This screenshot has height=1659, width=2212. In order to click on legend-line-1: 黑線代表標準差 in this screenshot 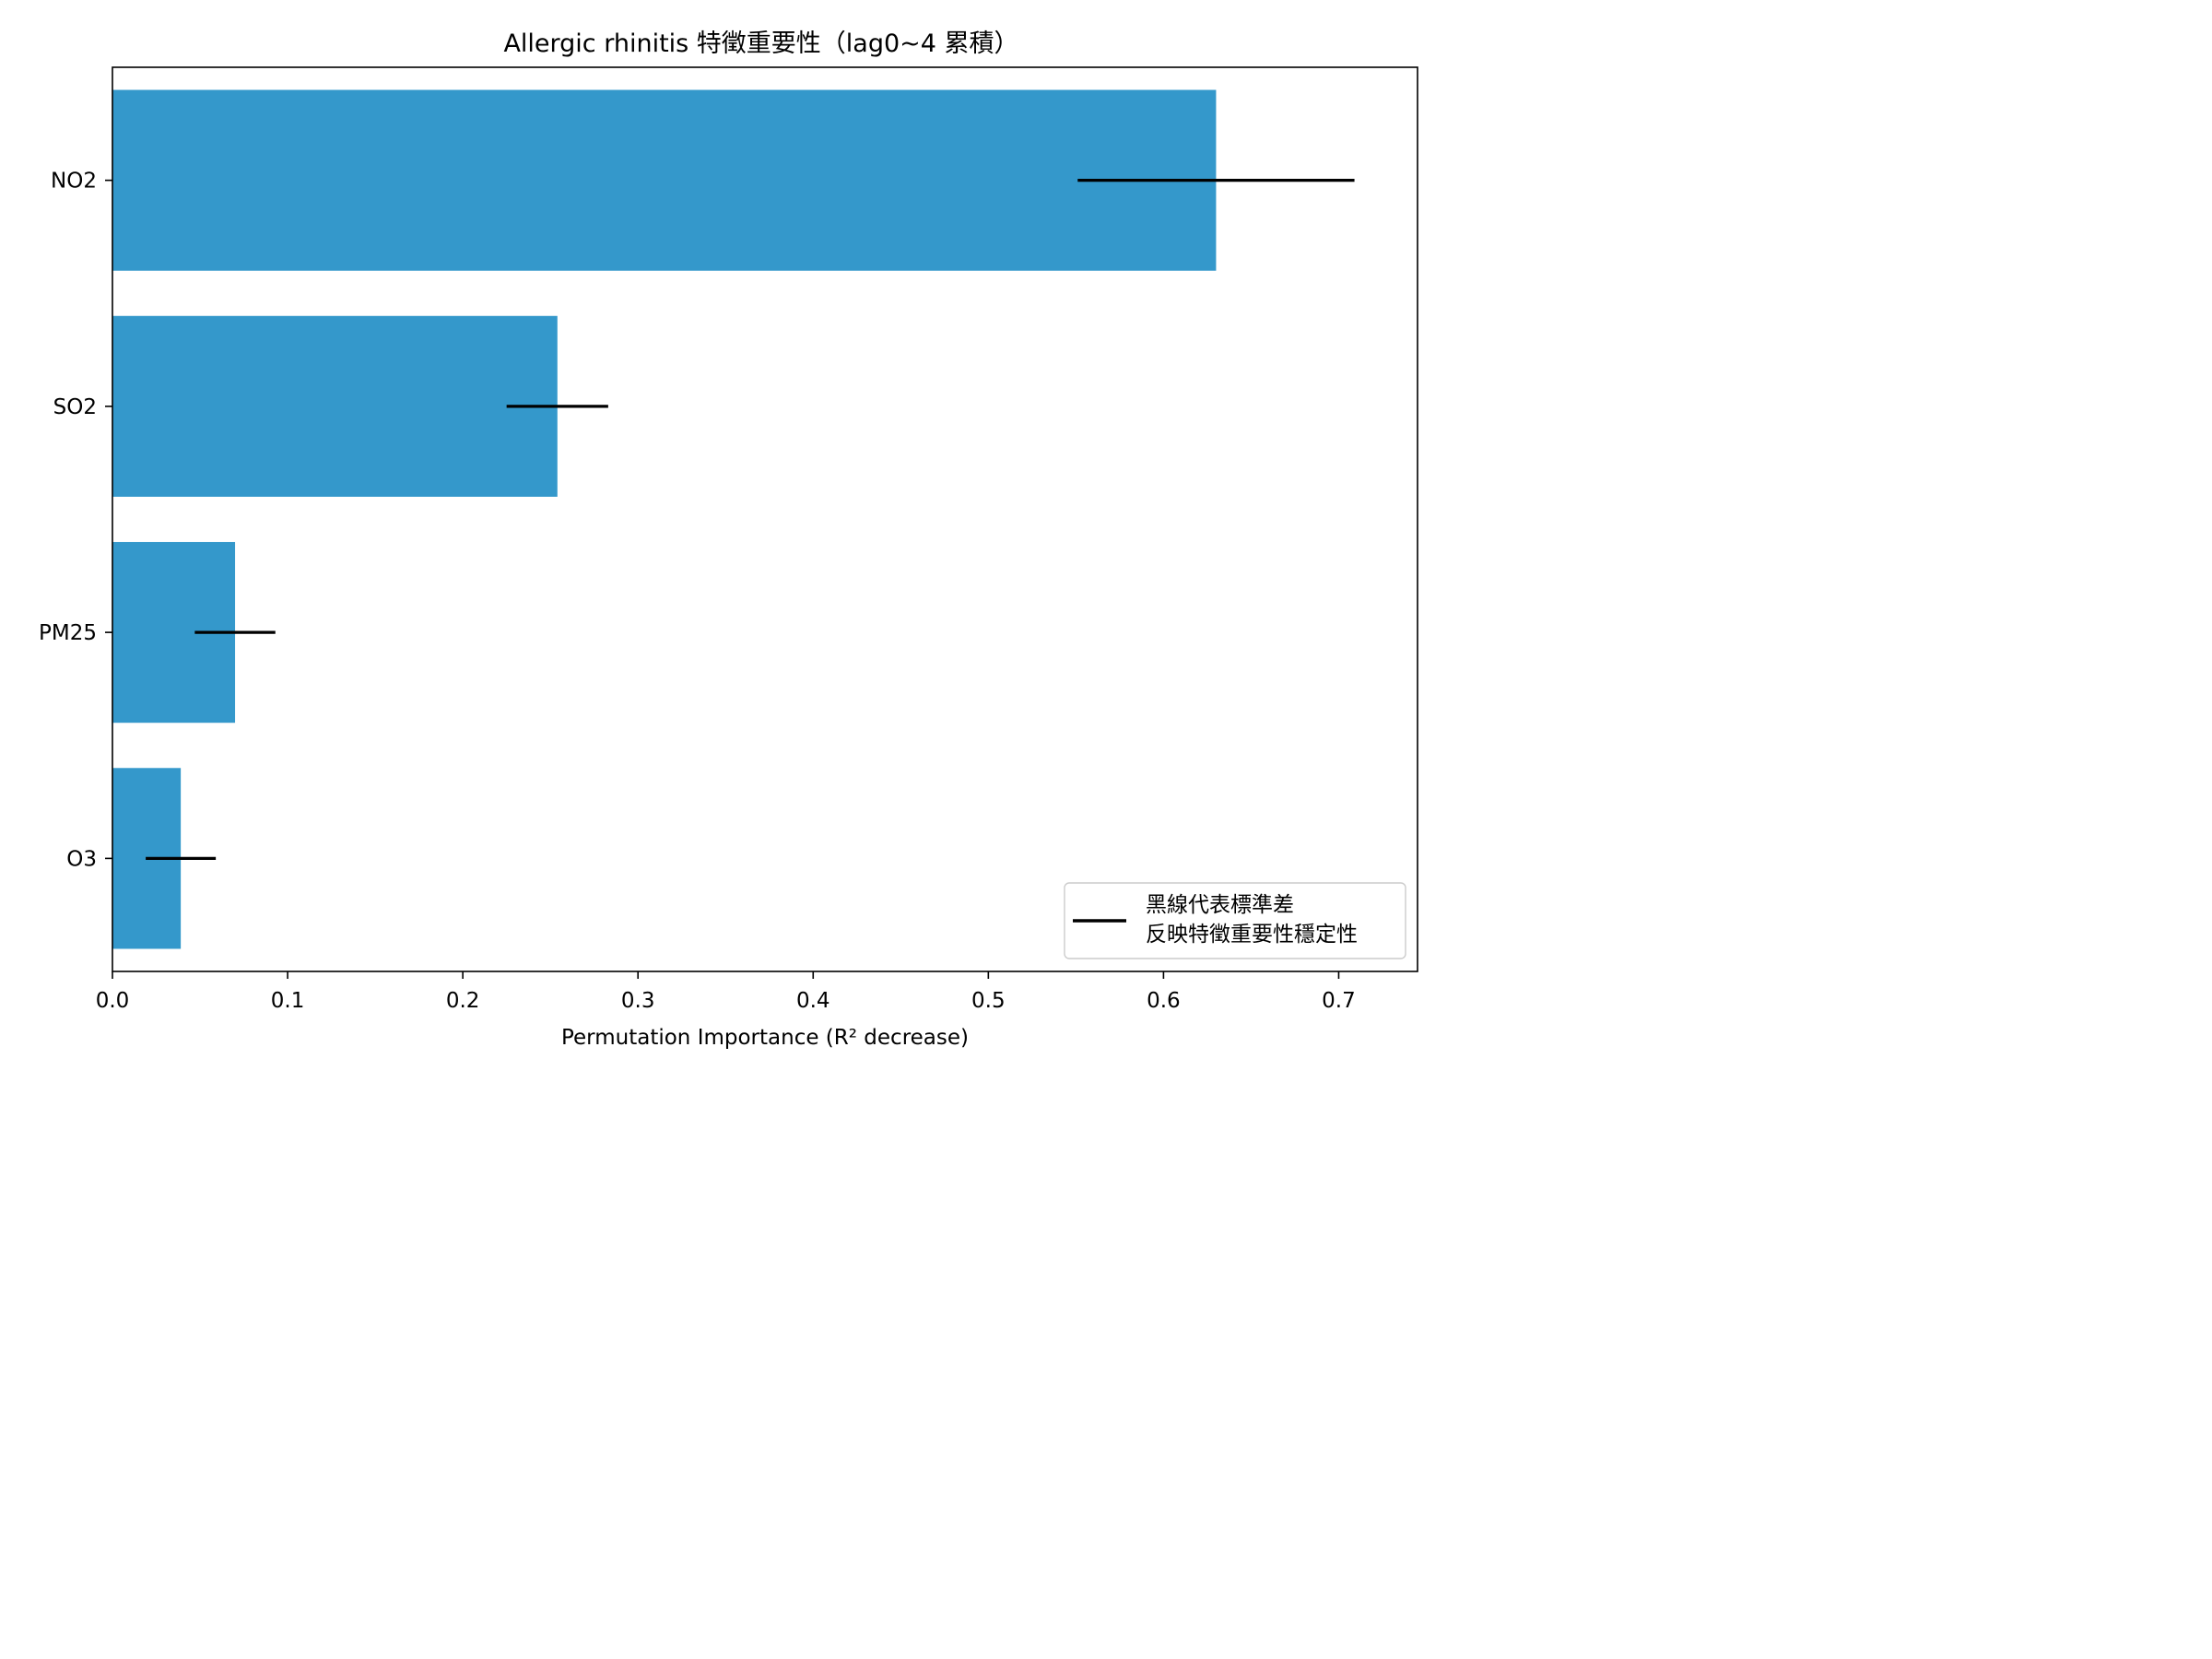, I will do `click(1220, 905)`.